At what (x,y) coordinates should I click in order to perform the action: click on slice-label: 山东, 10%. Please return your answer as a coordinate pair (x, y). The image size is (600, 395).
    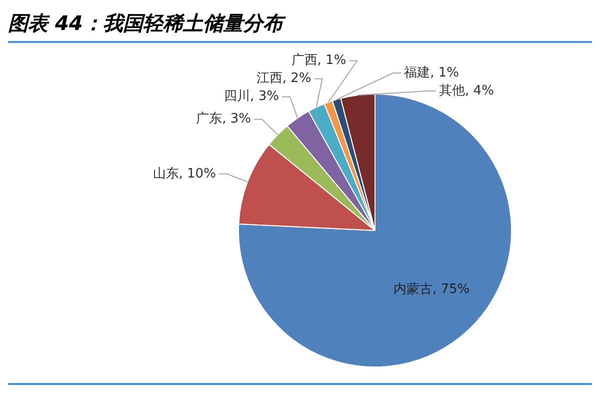
    Looking at the image, I should click on (184, 174).